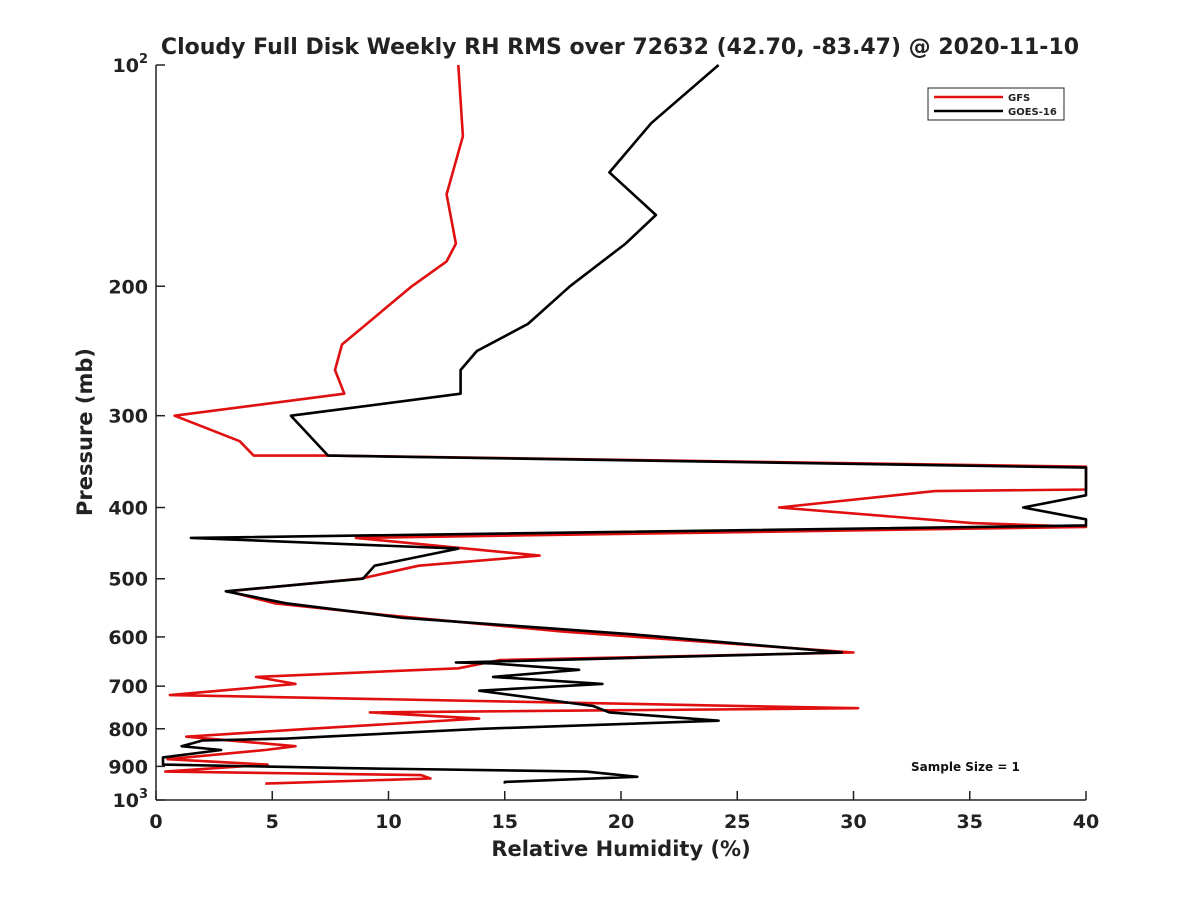 This screenshot has height=900, width=1200. I want to click on y-tick-exponent: 3, so click(143, 794).